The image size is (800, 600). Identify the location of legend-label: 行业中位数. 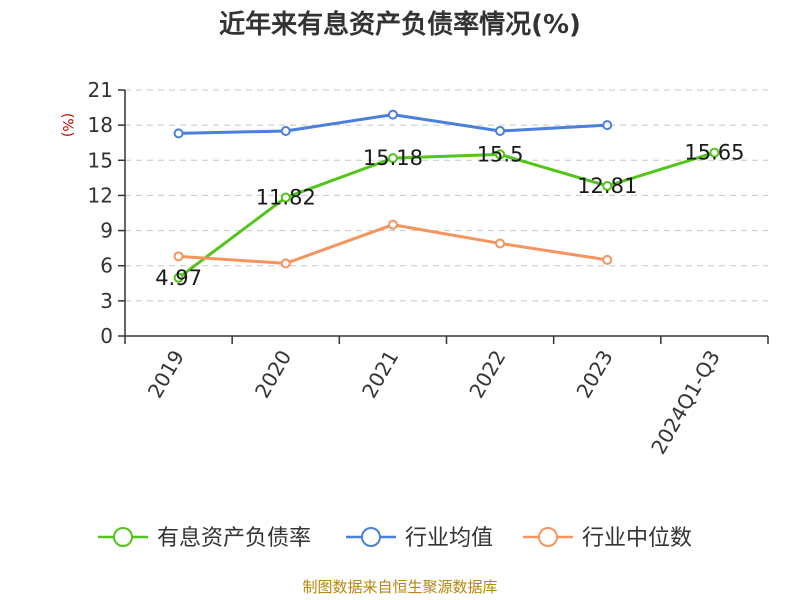
(637, 538).